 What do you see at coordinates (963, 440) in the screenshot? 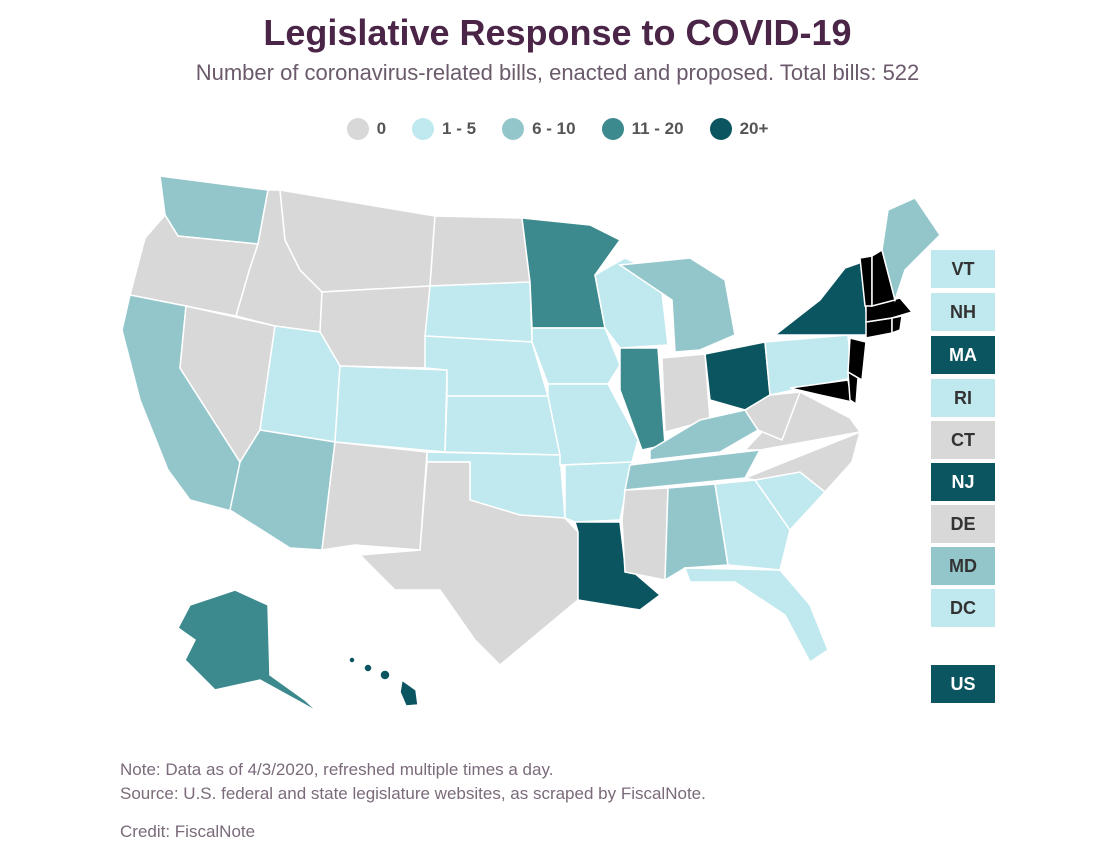
I see `small-state-ct: CT` at bounding box center [963, 440].